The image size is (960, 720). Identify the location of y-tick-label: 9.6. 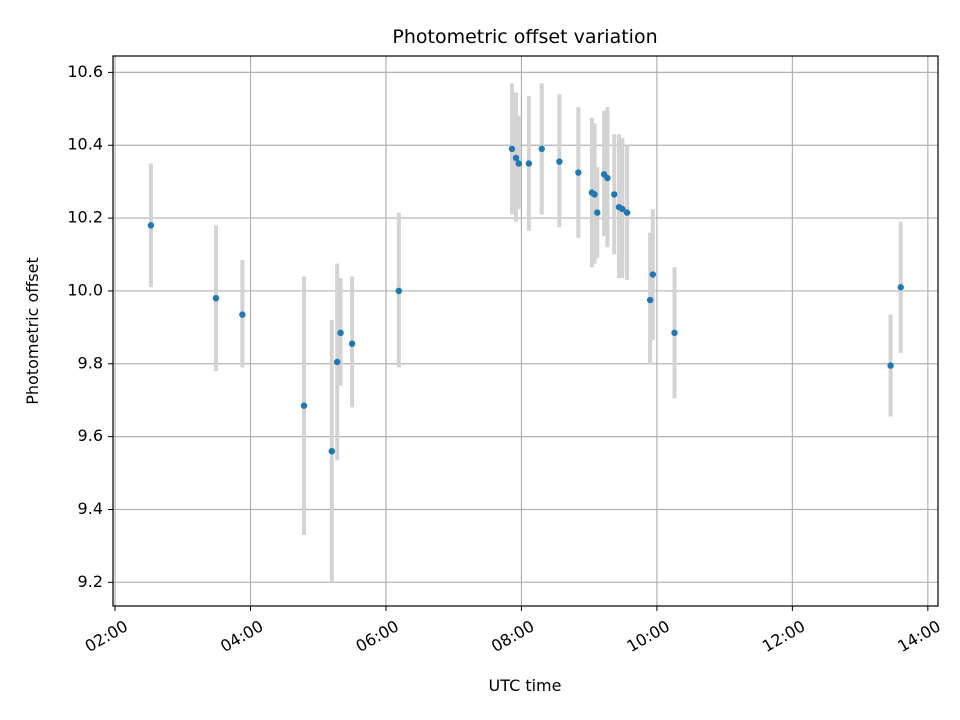
(90, 435).